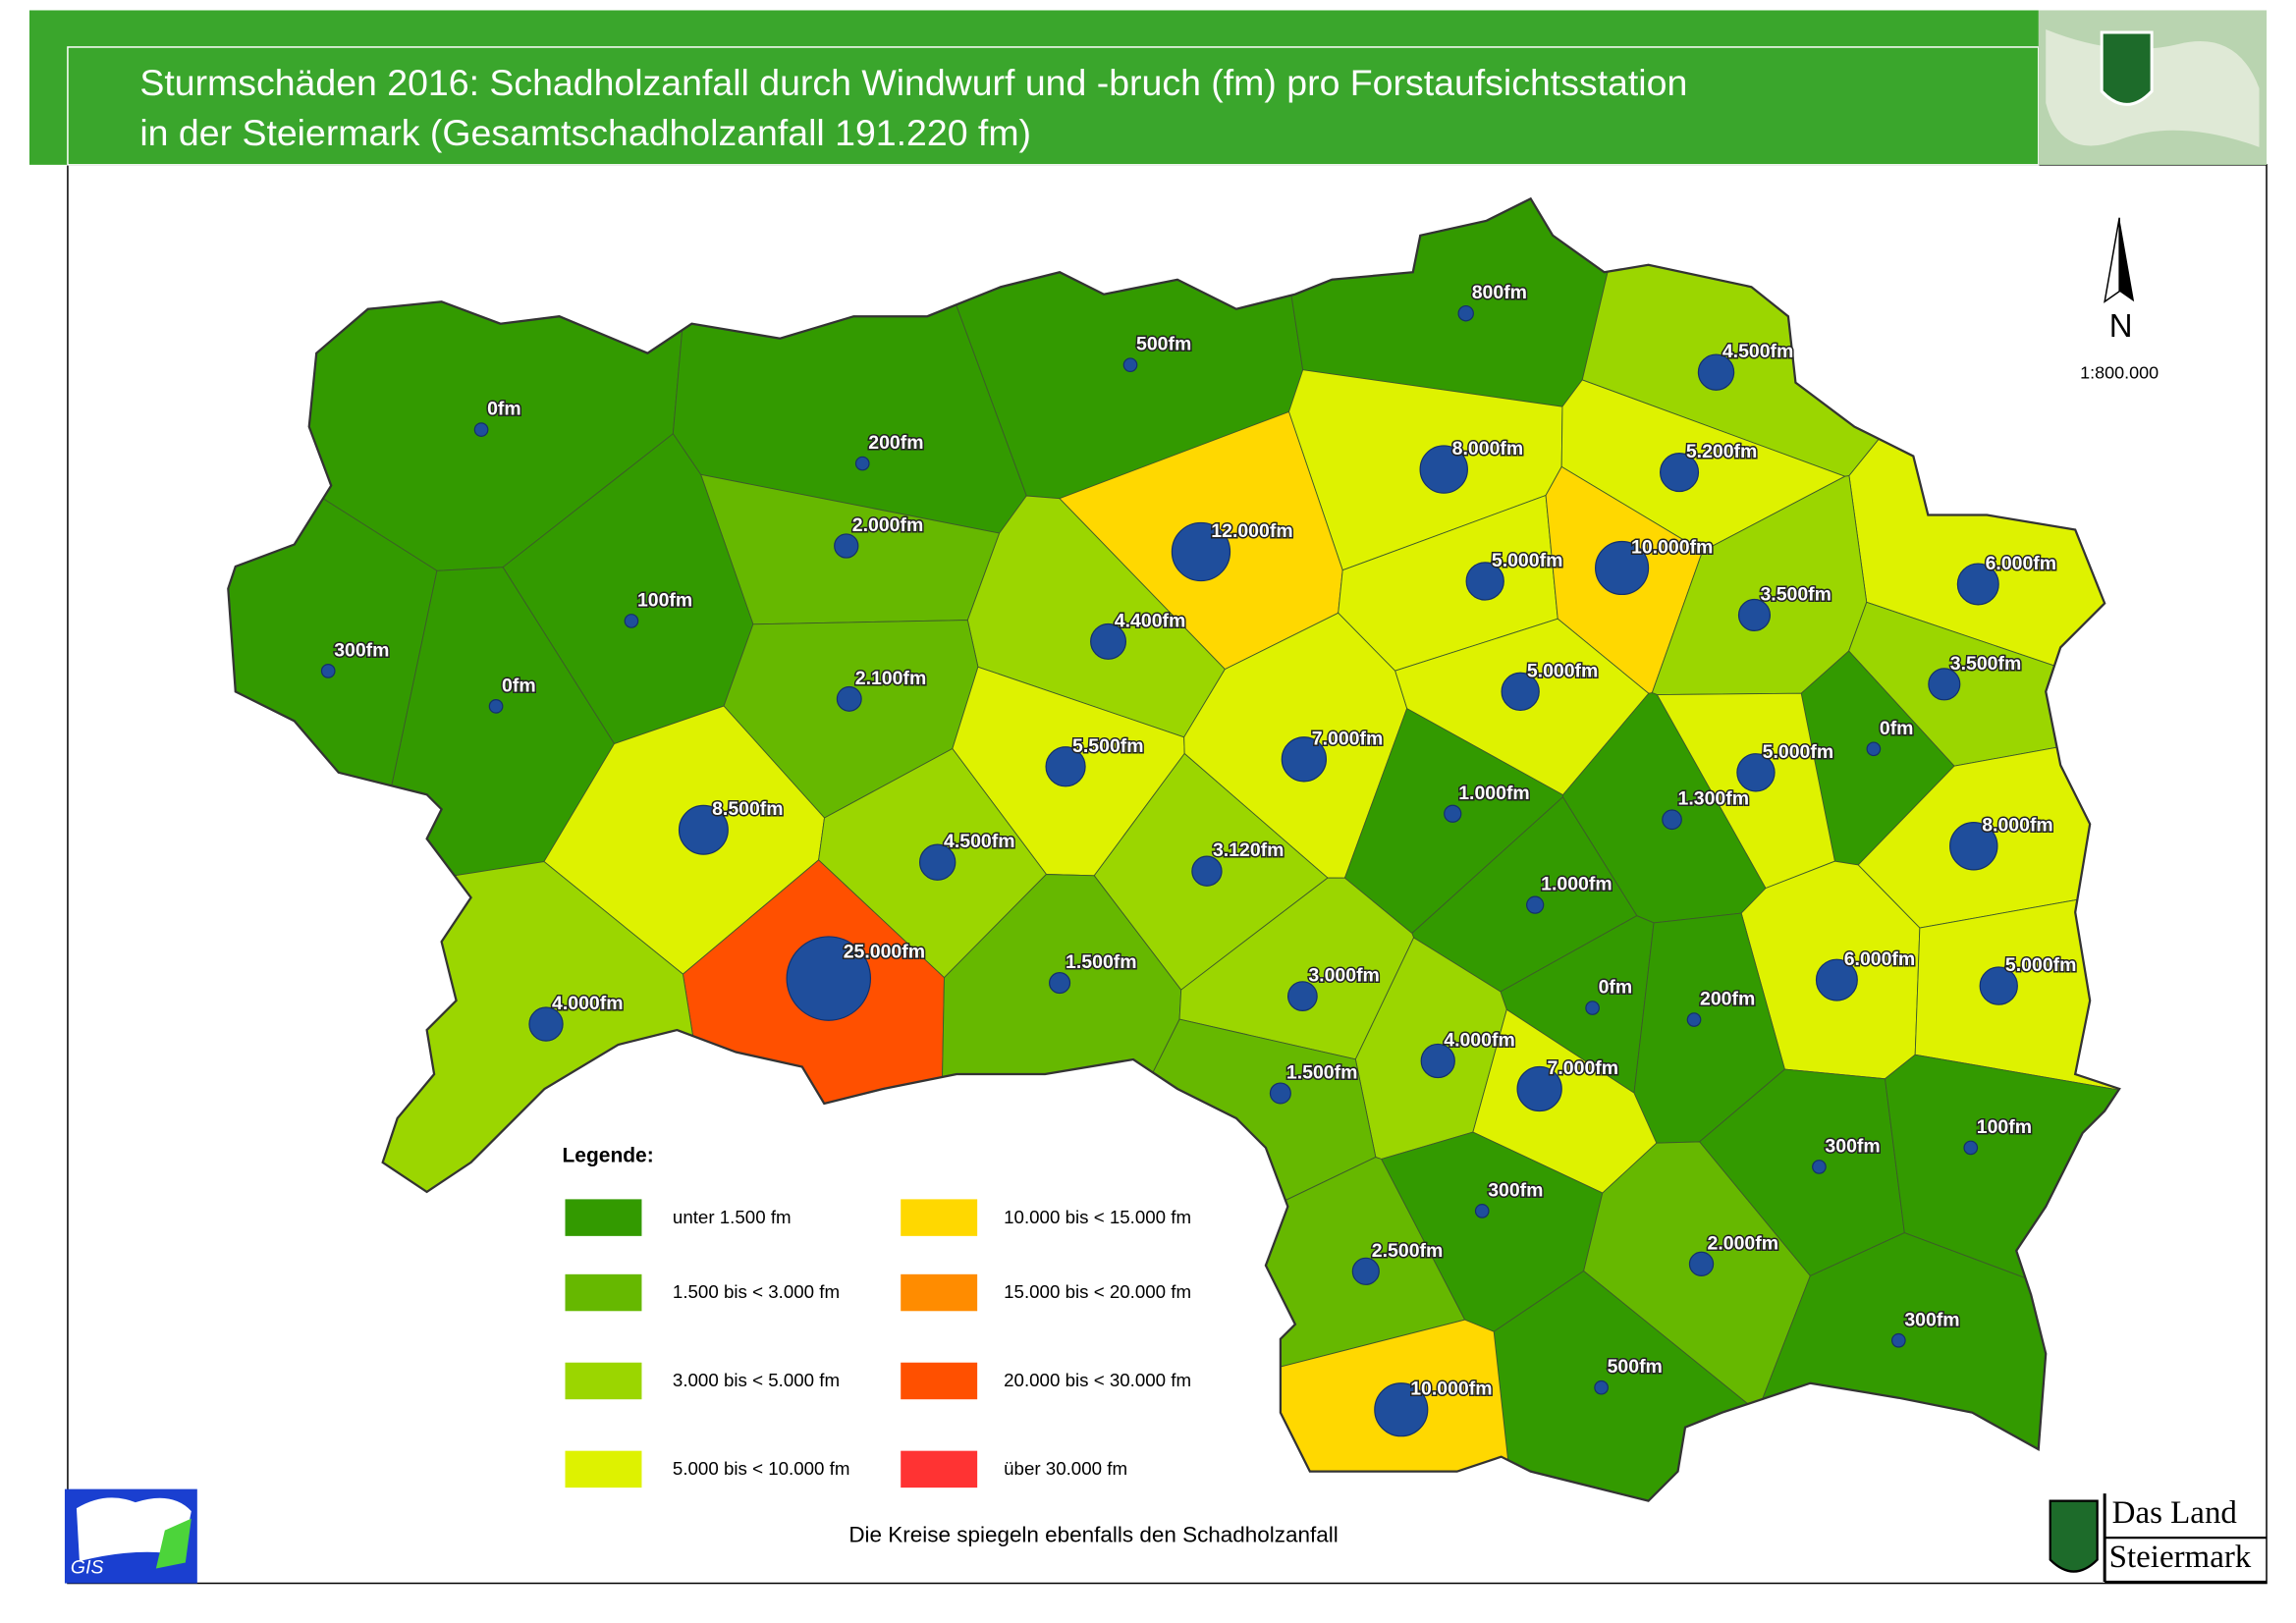 The height and width of the screenshot is (1623, 2296). Describe the element at coordinates (1097, 1217) in the screenshot. I see `legend-label: 10.000 bis < 15.000 fm` at that location.